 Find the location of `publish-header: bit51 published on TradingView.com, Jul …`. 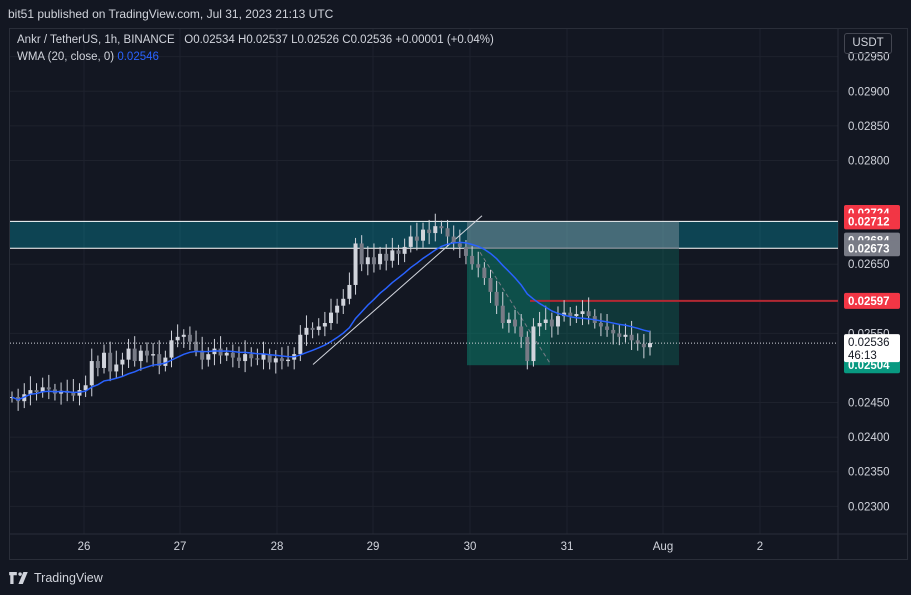

publish-header: bit51 published on TradingView.com, Jul … is located at coordinates (171, 14).